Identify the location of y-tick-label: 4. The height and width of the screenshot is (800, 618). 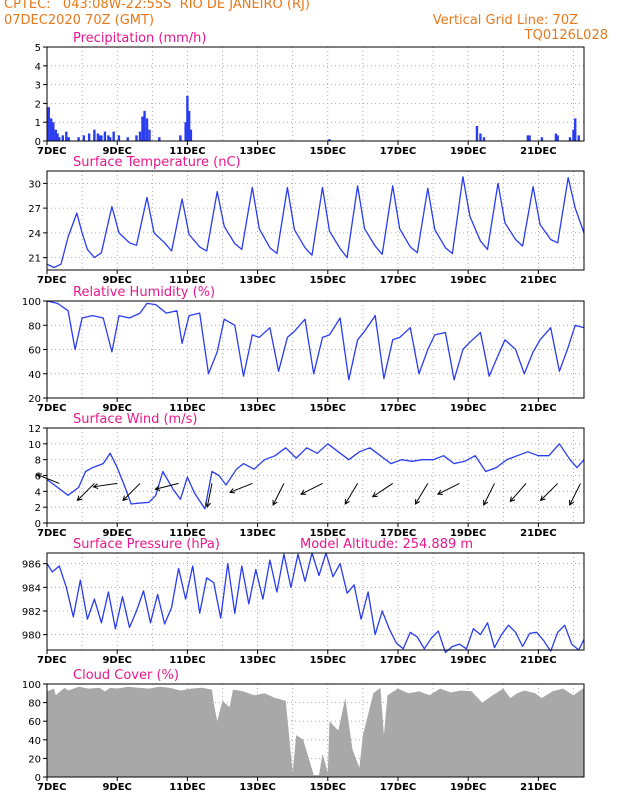
(38, 492).